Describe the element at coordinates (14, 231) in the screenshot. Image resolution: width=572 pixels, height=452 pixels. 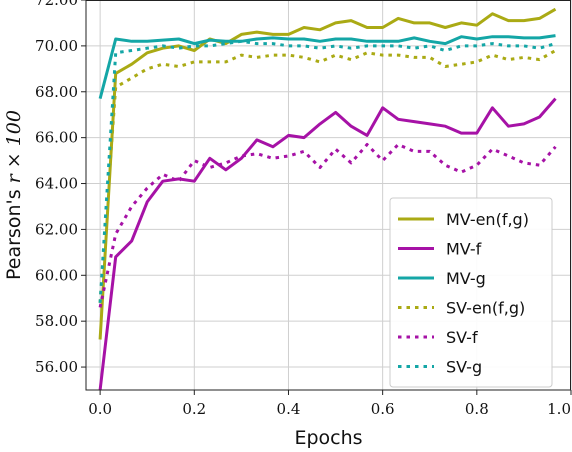
I see `y-axis-label-prefix: Pearson's` at that location.